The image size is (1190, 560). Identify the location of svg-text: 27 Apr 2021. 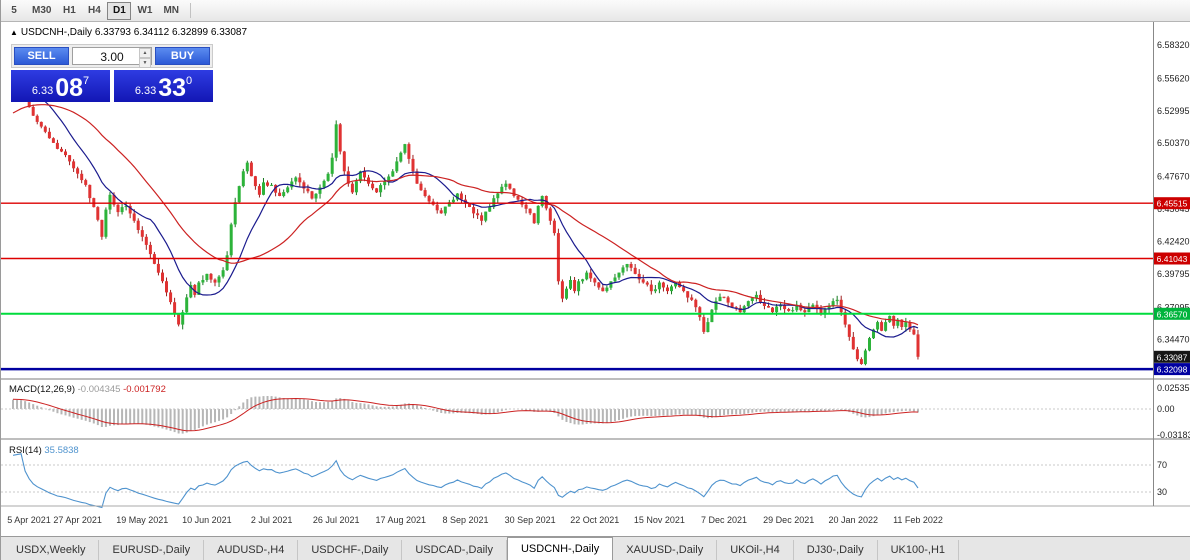
(77, 520).